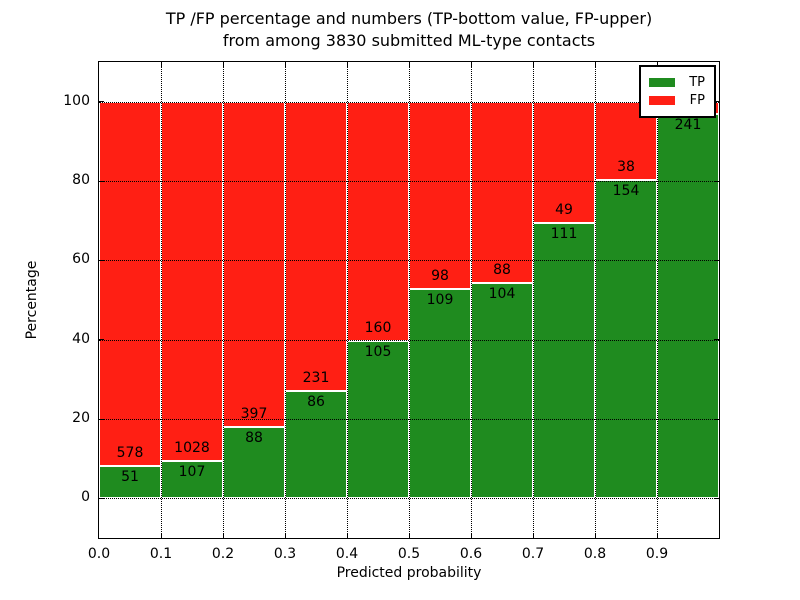 The image size is (800, 600). What do you see at coordinates (677, 82) in the screenshot?
I see `legend-entry-tp: TP` at bounding box center [677, 82].